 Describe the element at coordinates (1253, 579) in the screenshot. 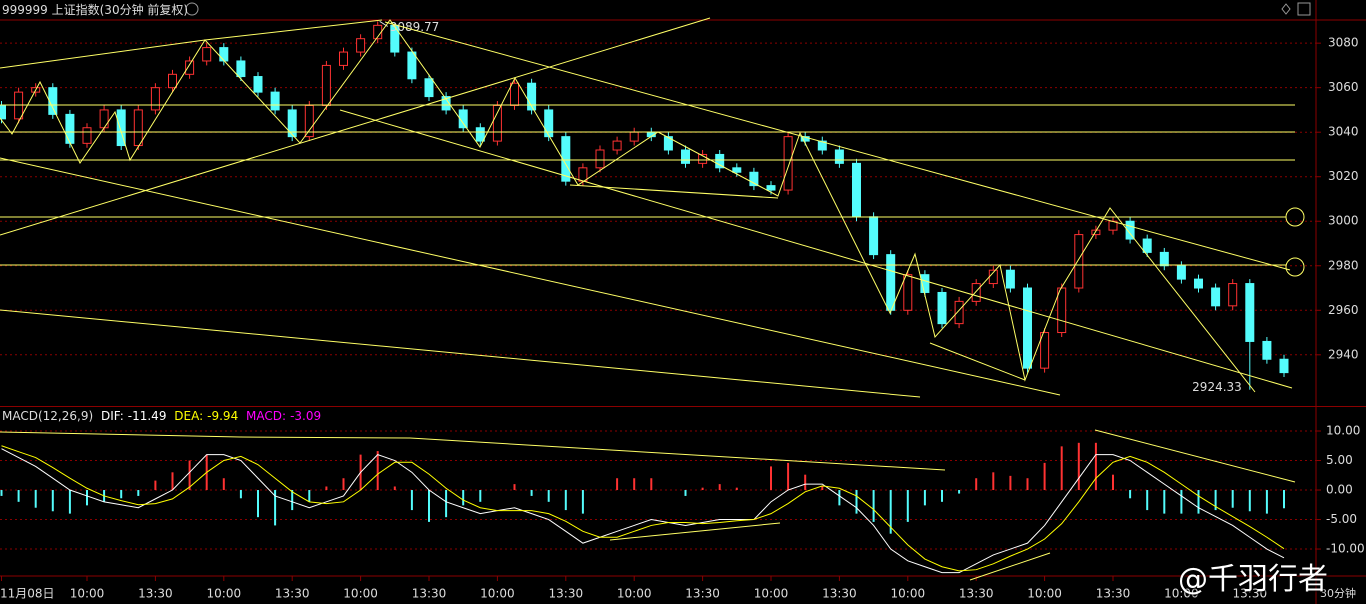

I see `watermark: @千羽行者` at that location.